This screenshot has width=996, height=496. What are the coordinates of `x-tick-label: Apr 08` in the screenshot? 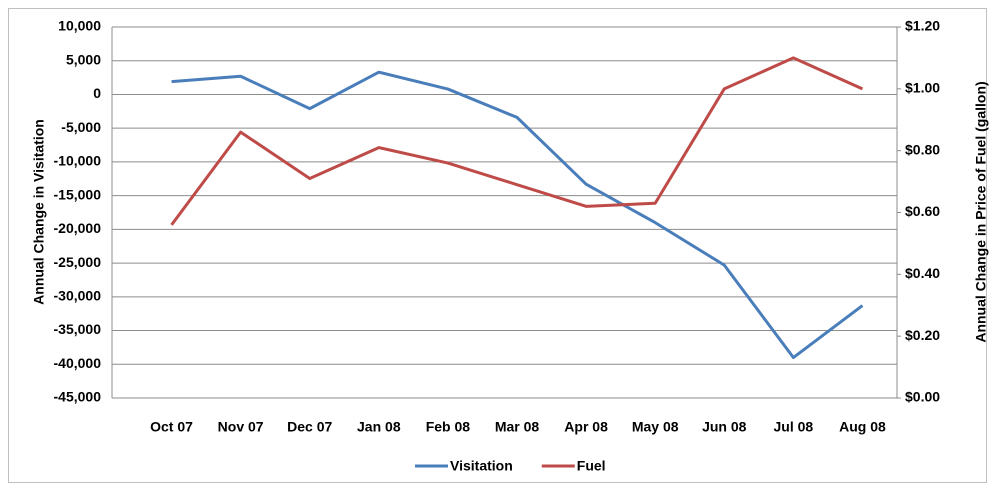 It's located at (586, 427).